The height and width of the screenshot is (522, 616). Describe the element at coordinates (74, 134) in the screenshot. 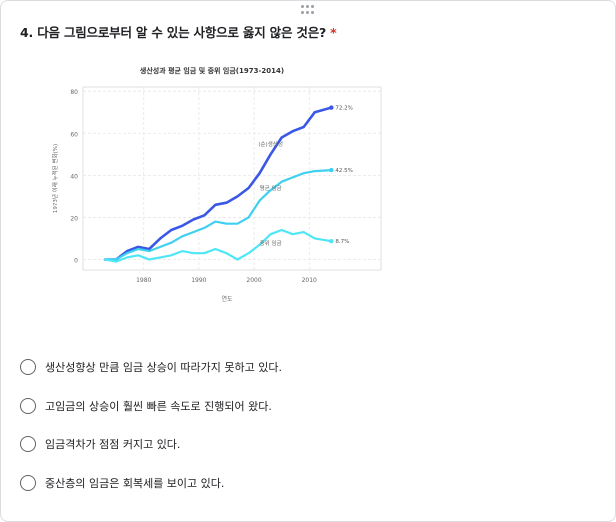

I see `y-tick-label: 60` at that location.